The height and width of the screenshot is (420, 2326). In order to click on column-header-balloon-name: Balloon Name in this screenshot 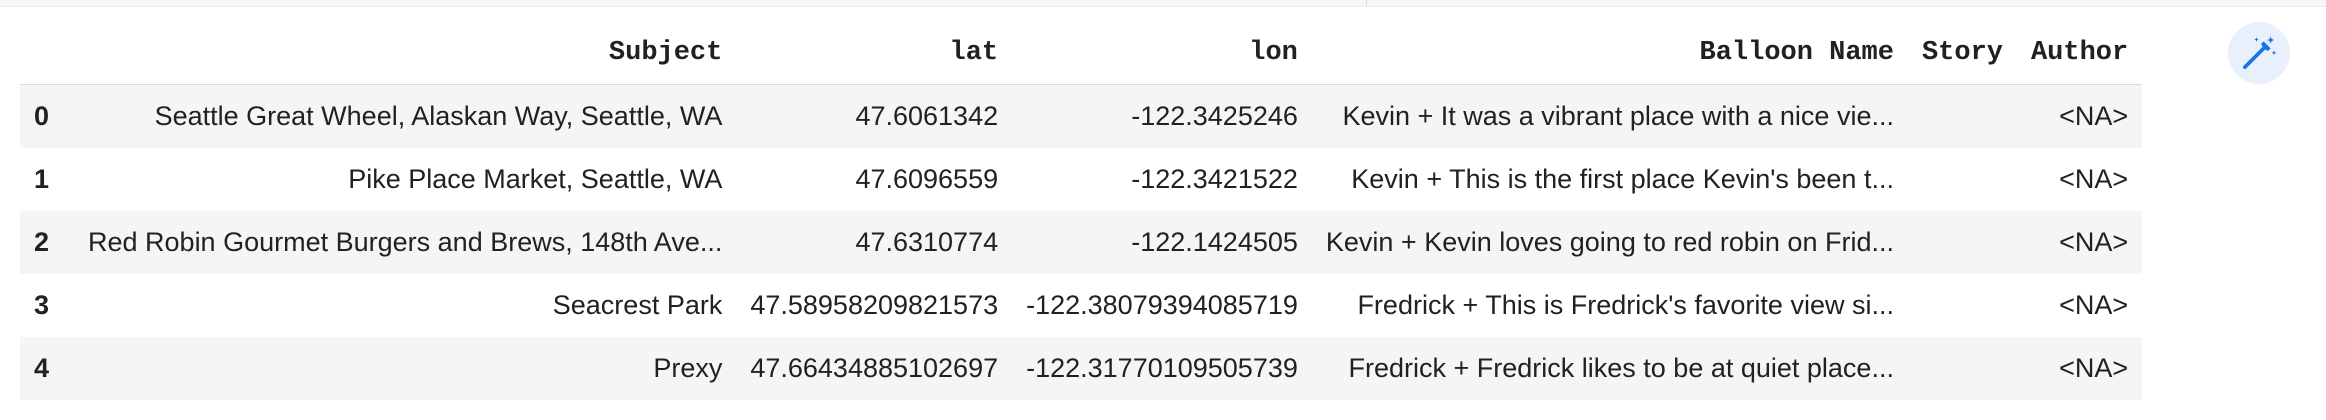, I will do `click(1796, 53)`.